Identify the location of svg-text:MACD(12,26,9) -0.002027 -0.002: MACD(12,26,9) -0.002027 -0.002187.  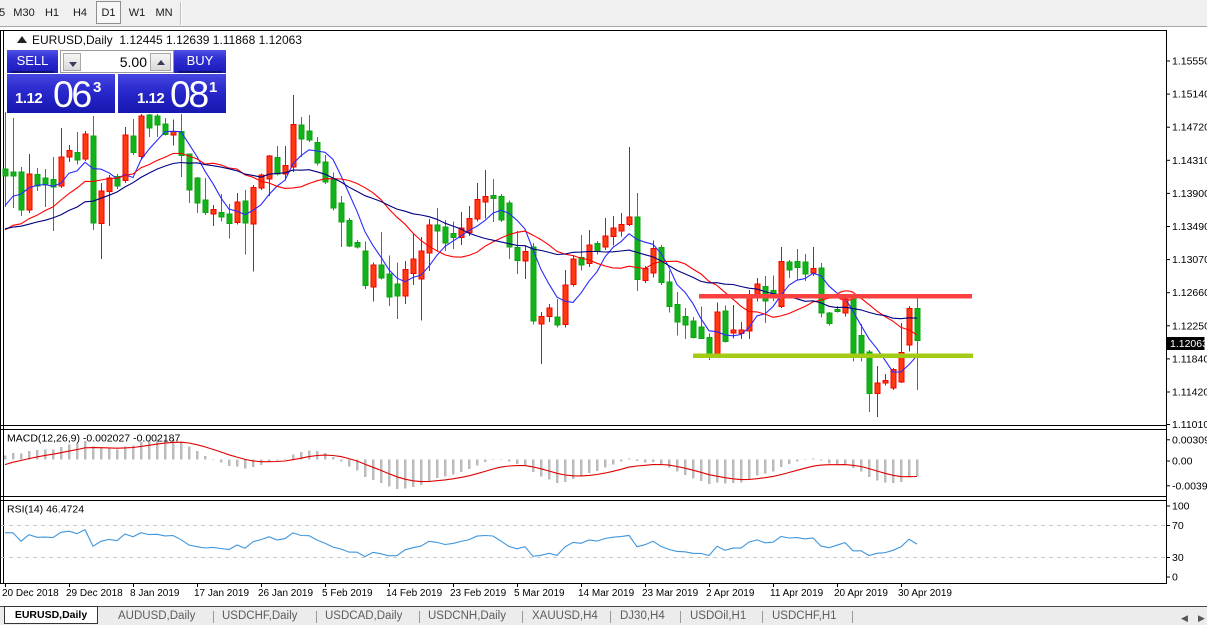
(94, 439).